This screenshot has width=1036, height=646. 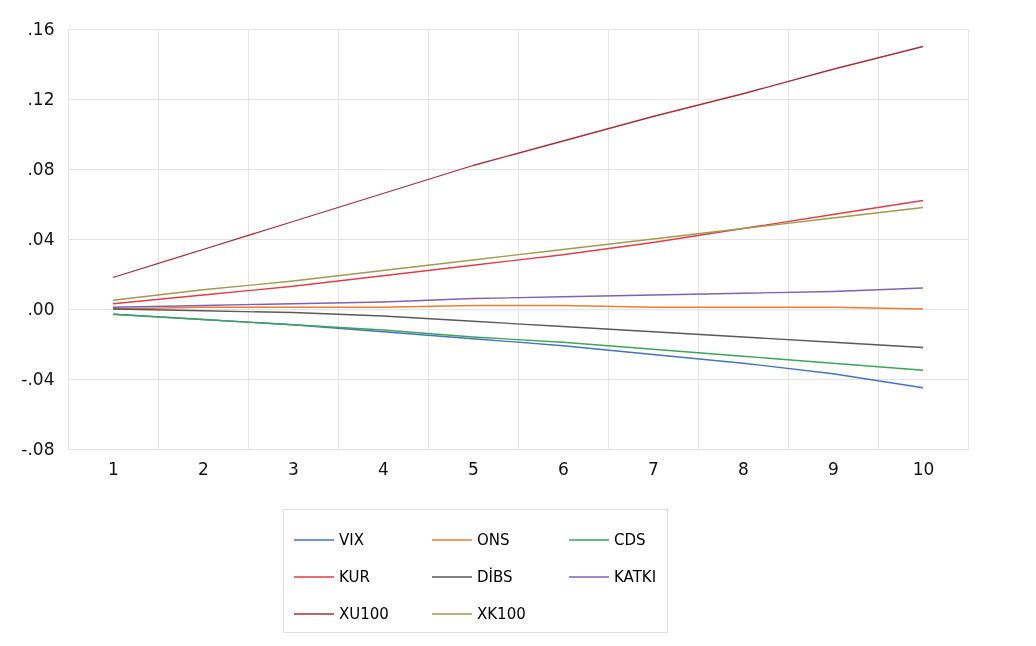 What do you see at coordinates (833, 468) in the screenshot?
I see `x-tick-label: 9` at bounding box center [833, 468].